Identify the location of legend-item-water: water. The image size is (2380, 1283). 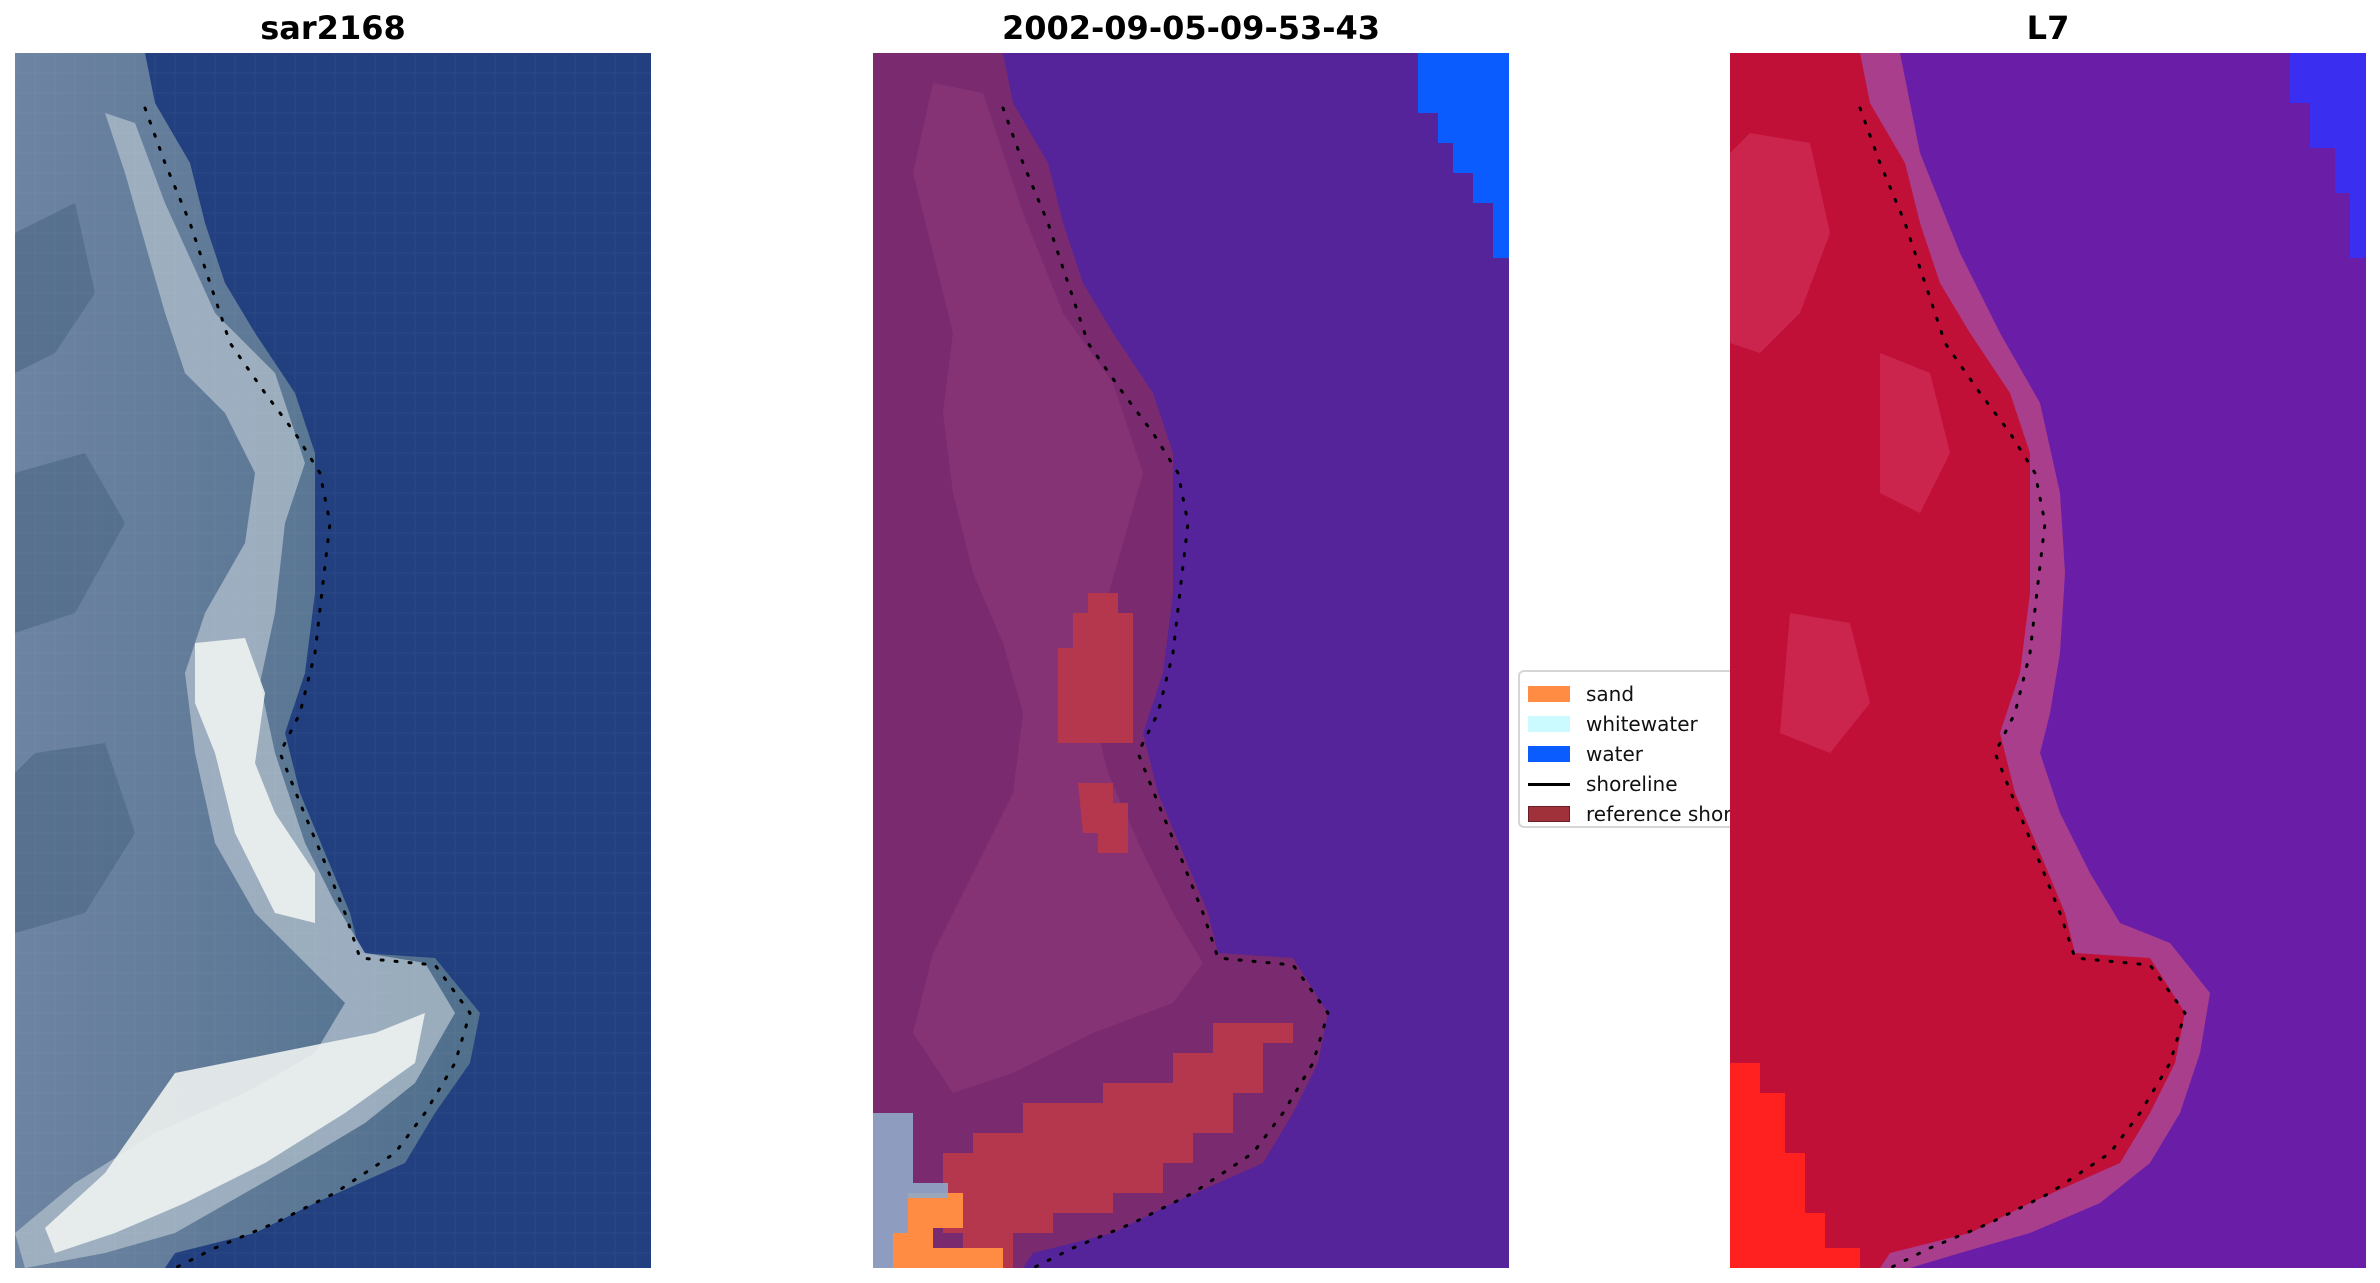
(1629, 754).